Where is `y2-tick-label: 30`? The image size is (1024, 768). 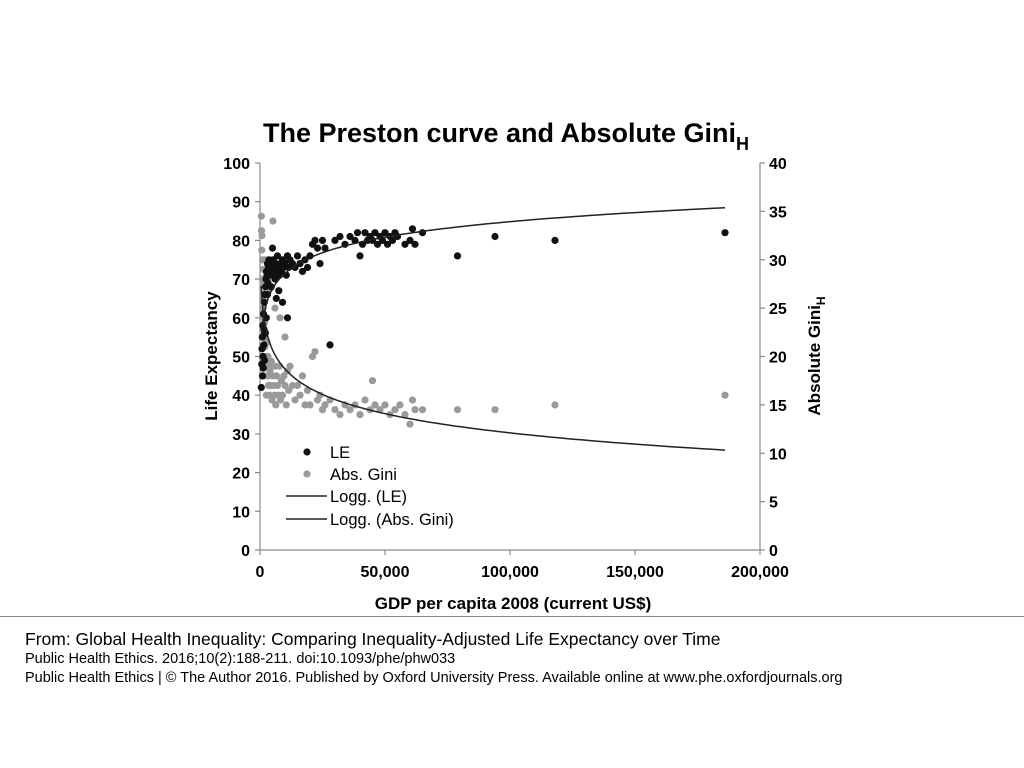
y2-tick-label: 30 is located at coordinates (778, 261).